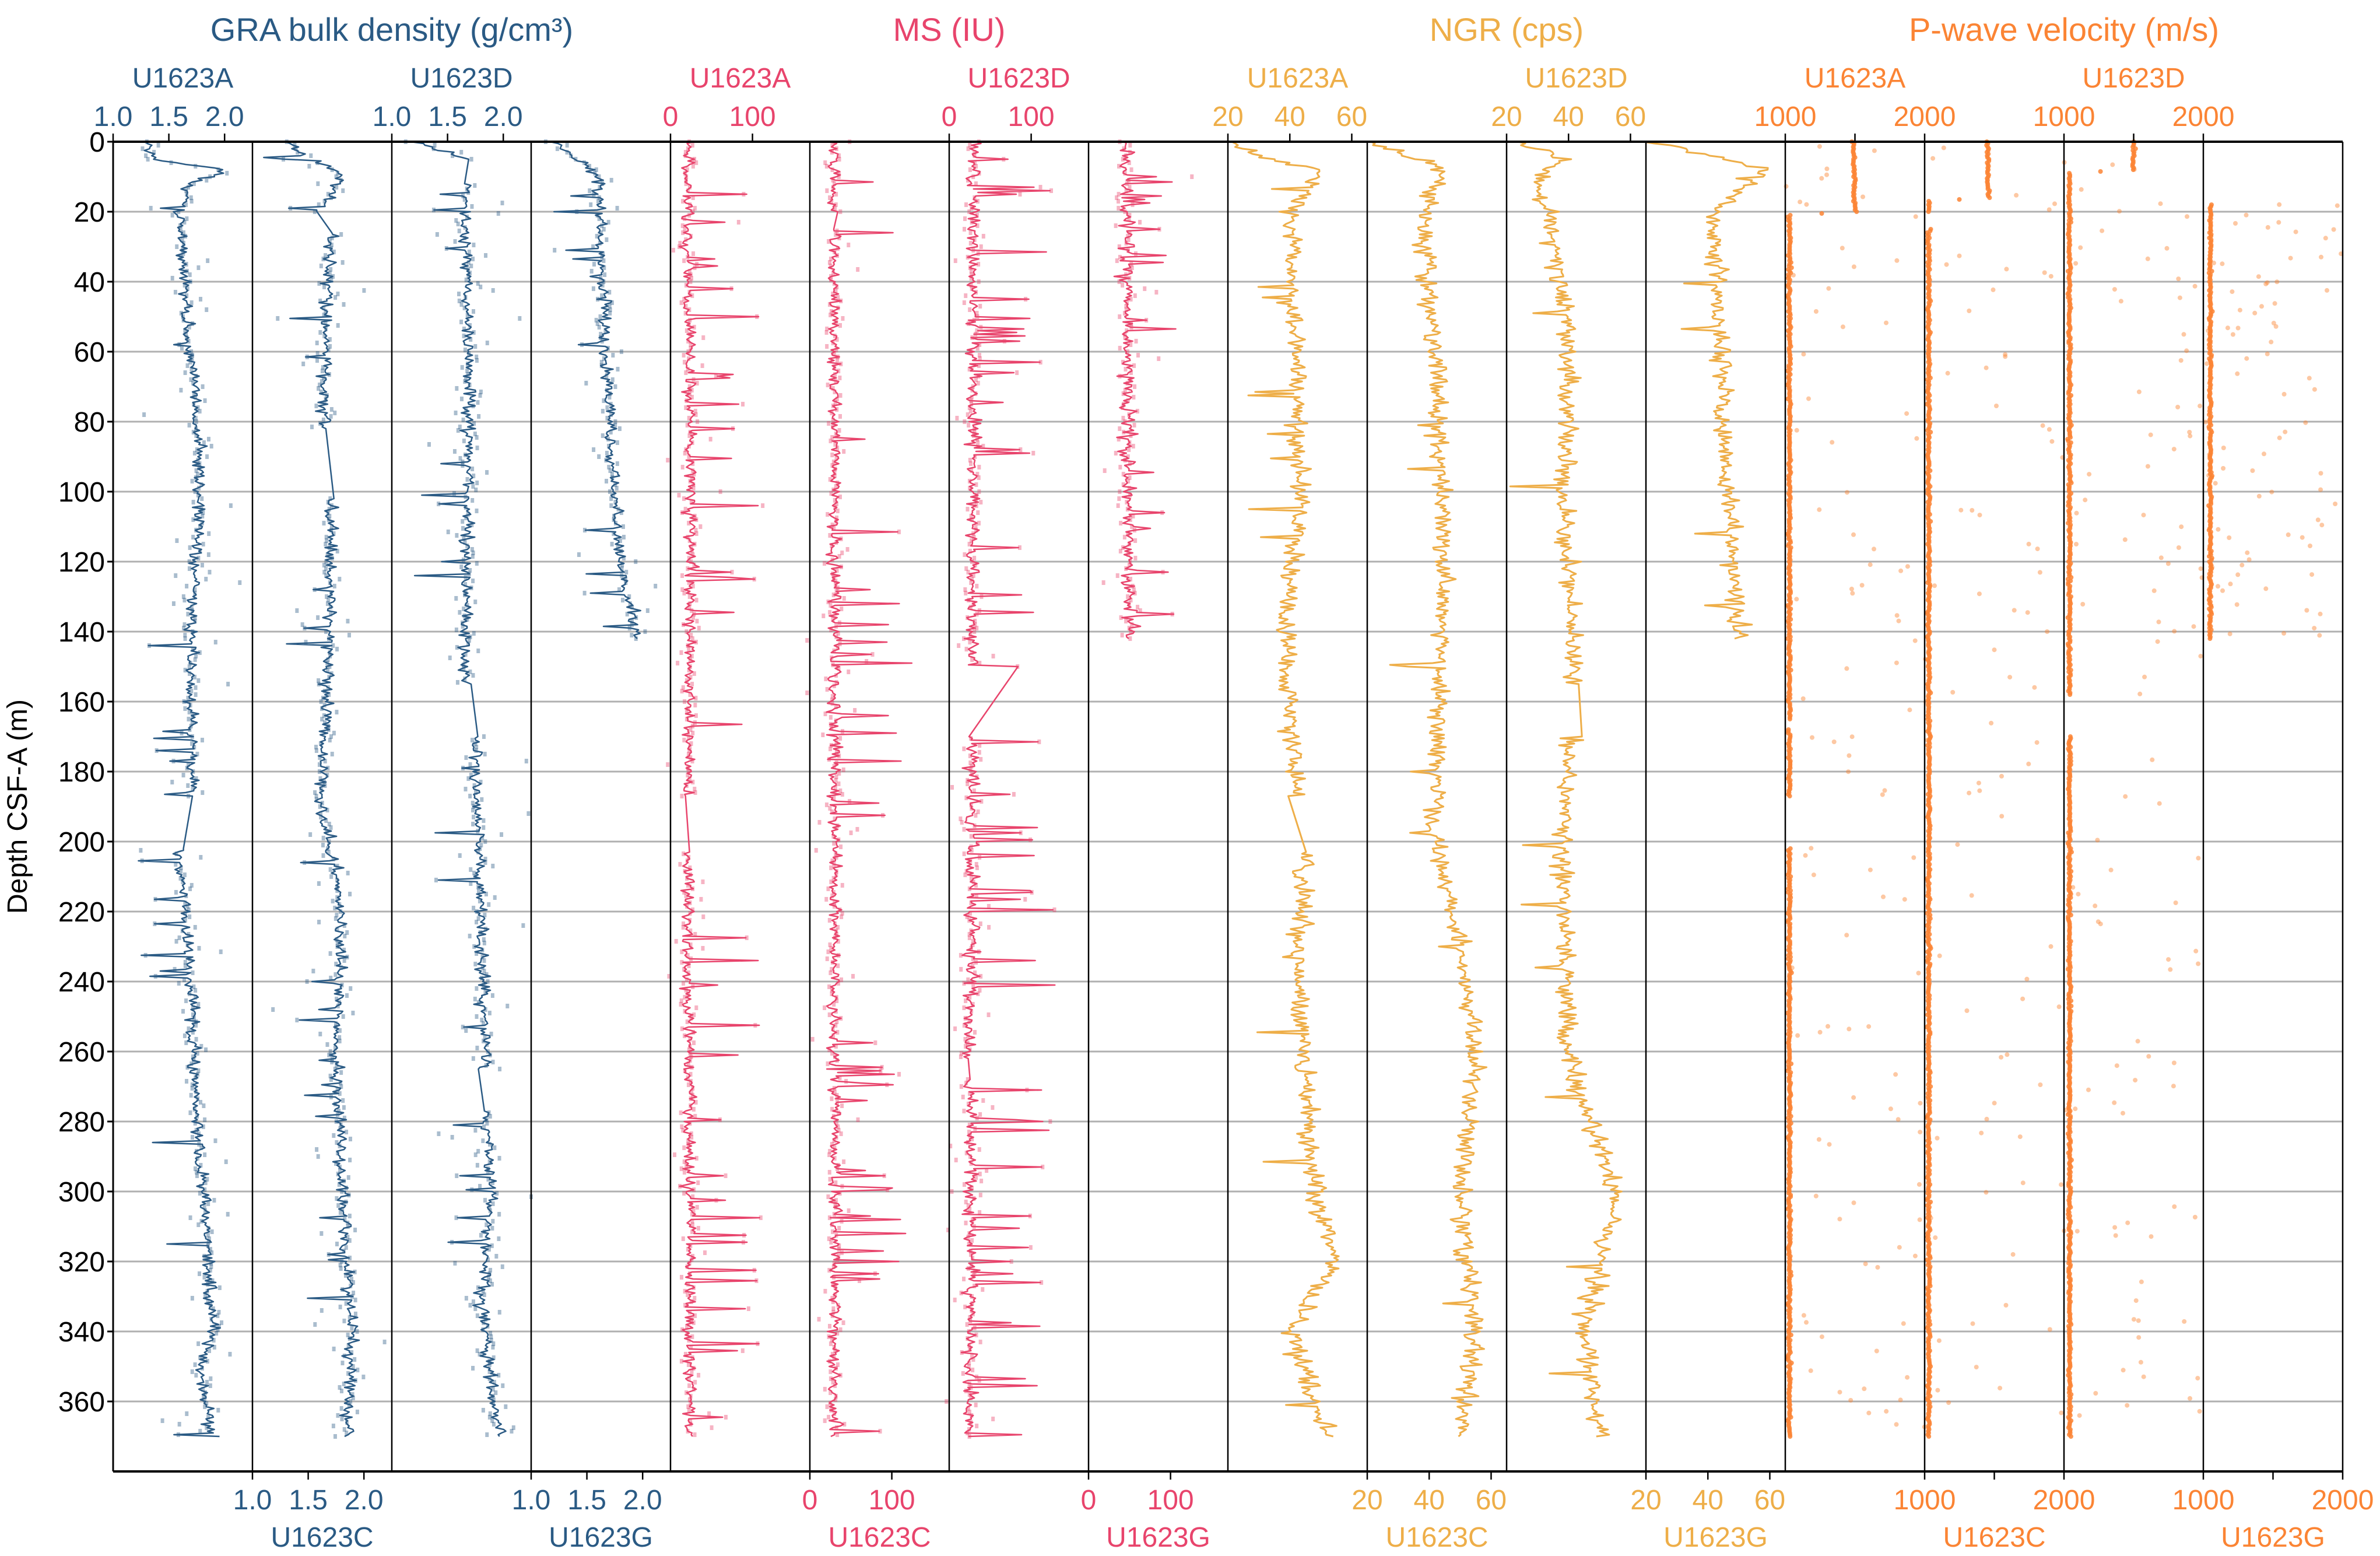  I want to click on series-ms-u1623g, so click(1147, 390).